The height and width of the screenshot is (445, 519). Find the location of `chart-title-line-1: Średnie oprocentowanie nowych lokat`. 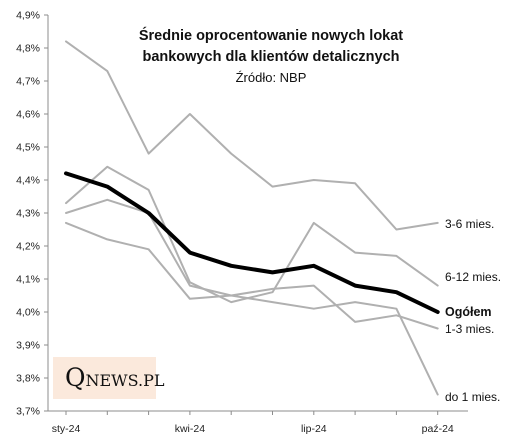

chart-title-line-1: Średnie oprocentowanie nowych lokat is located at coordinates (271, 35).